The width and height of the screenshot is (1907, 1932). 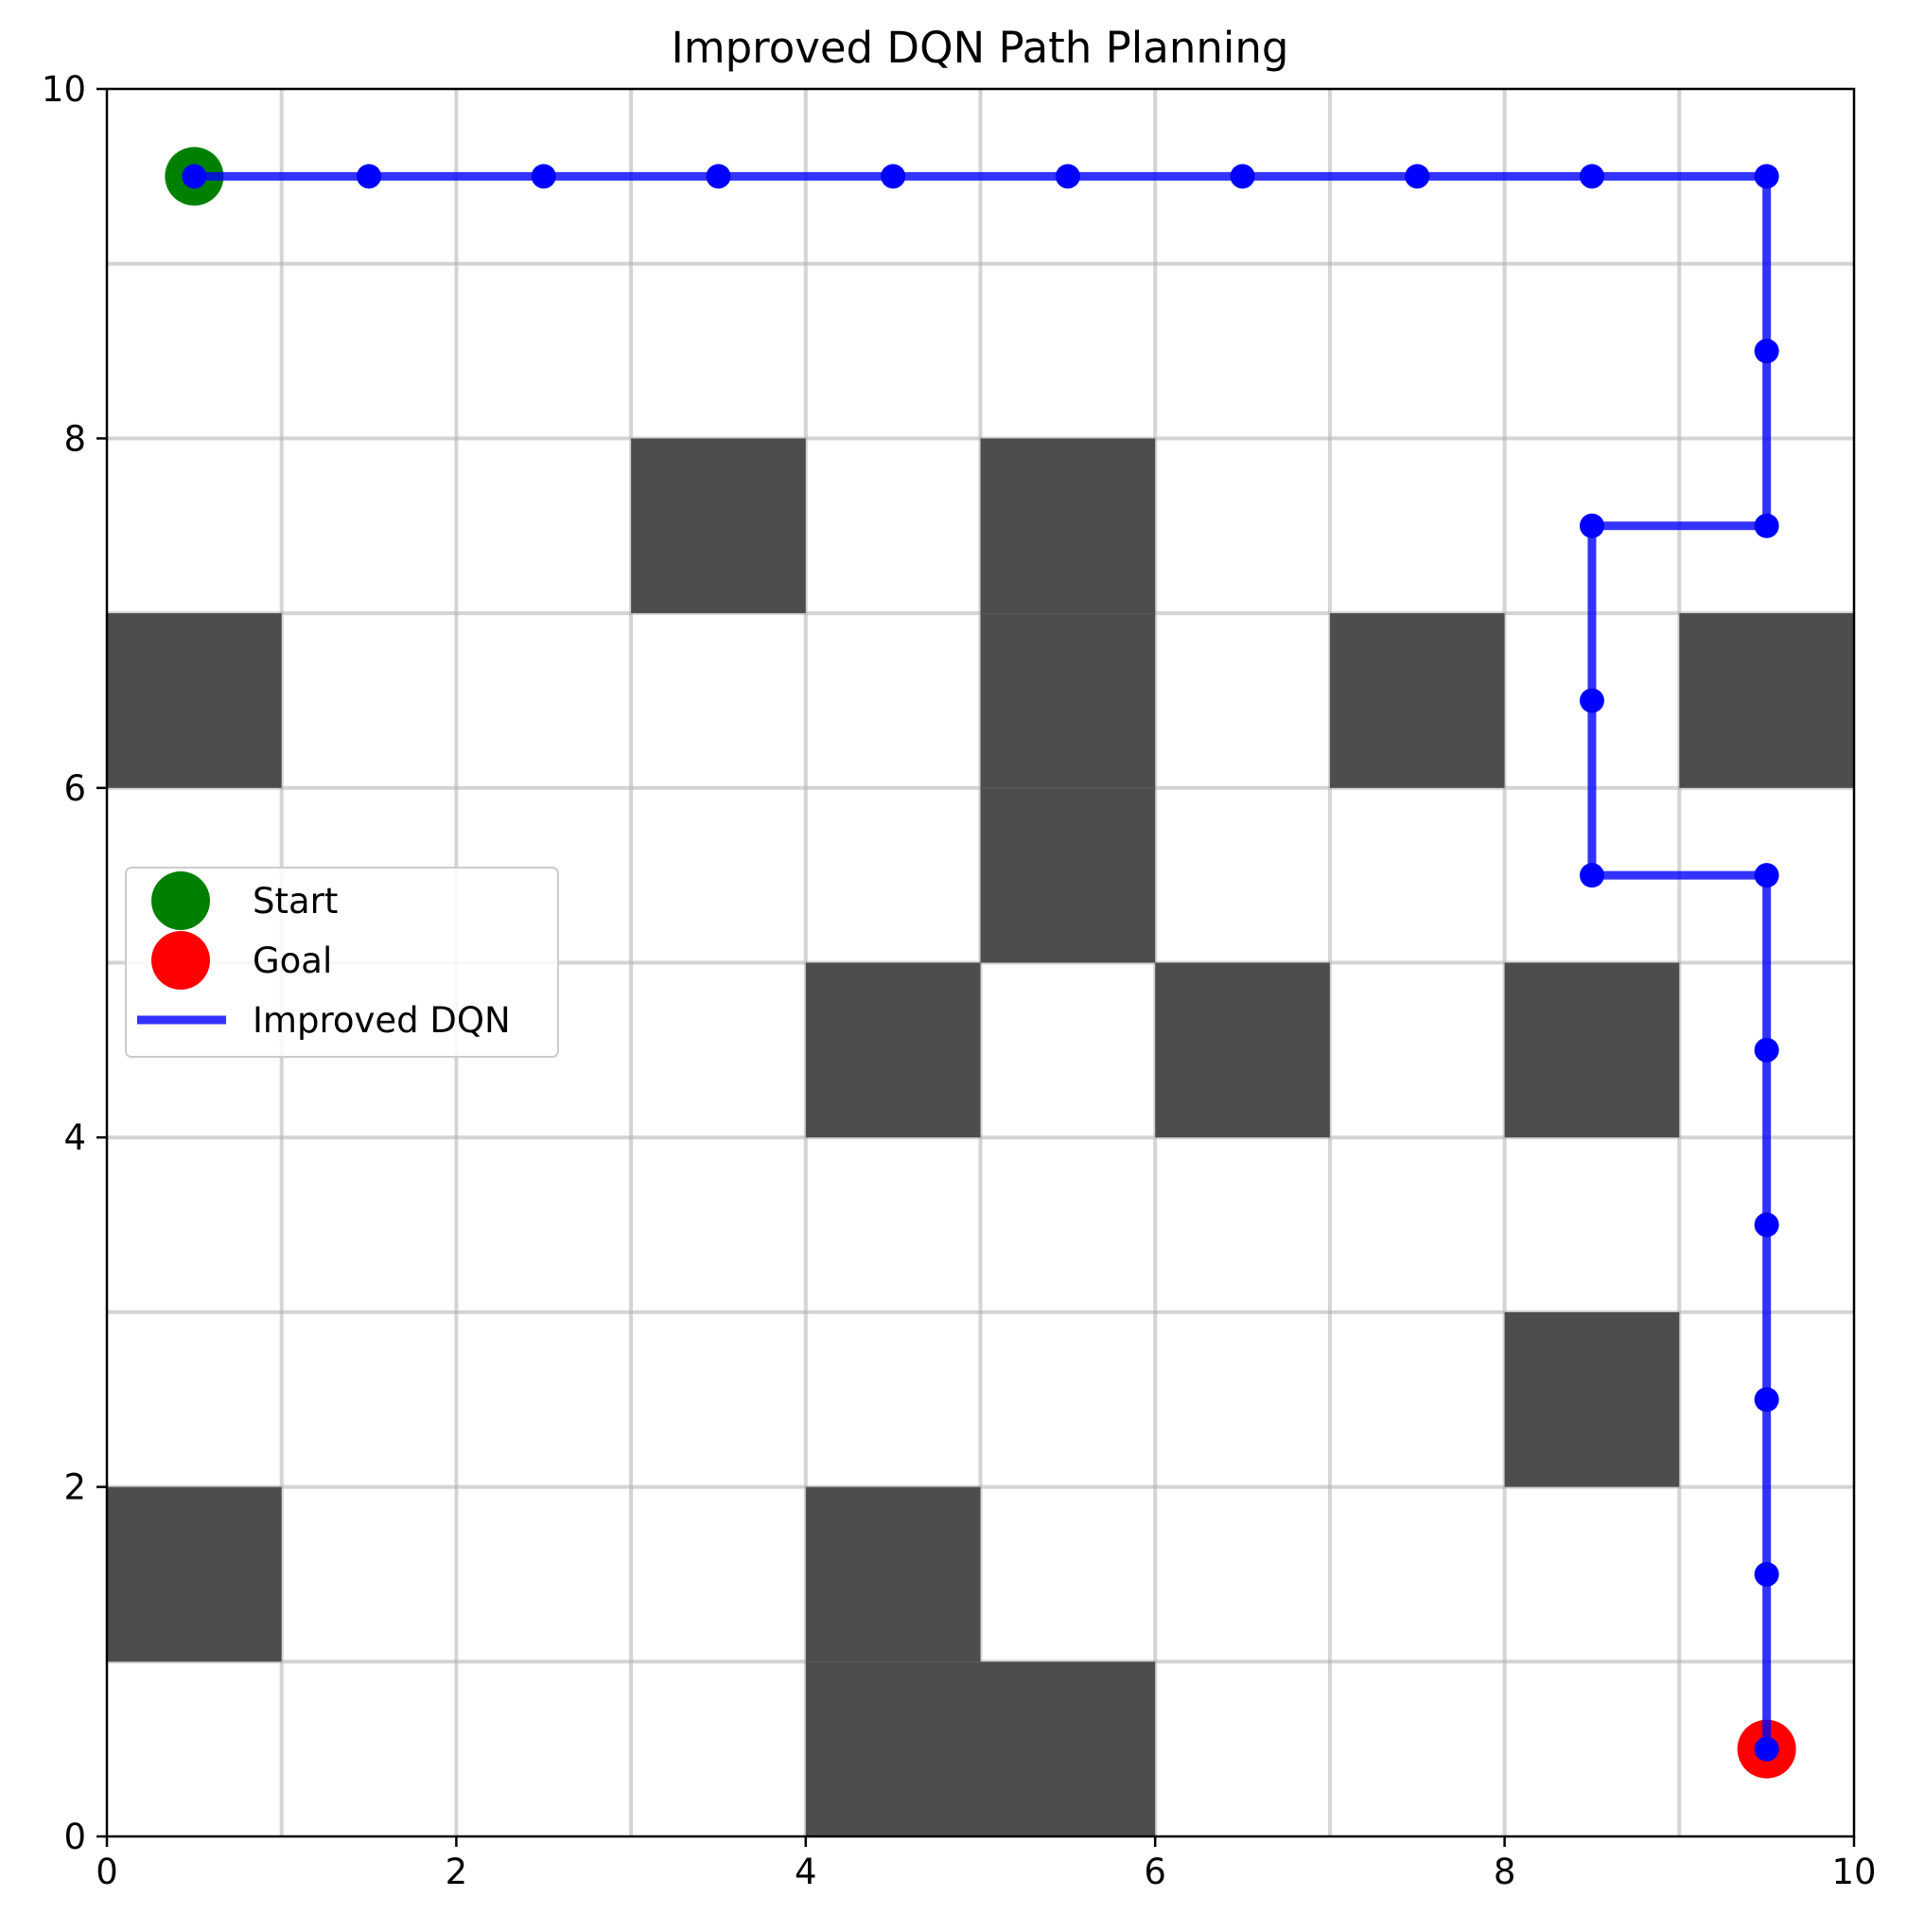 I want to click on legend-box, so click(x=342, y=962).